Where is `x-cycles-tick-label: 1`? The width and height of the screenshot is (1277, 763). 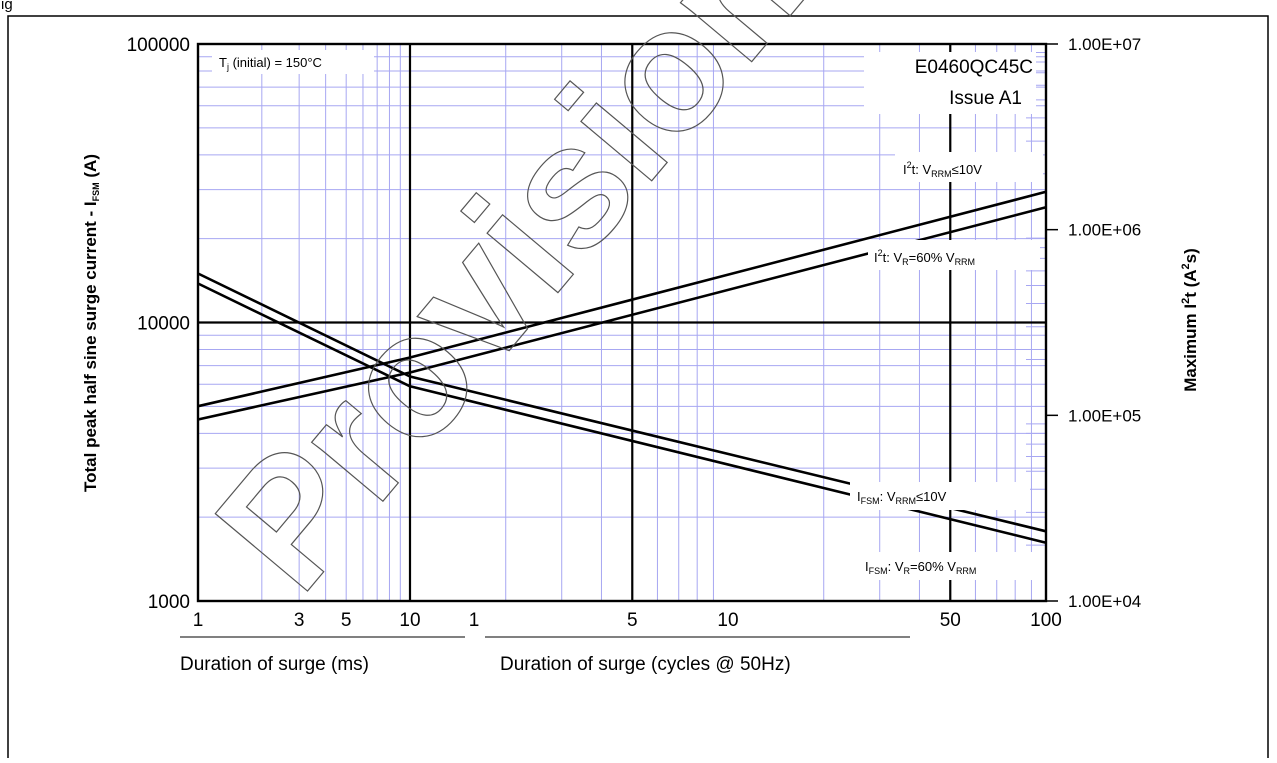 x-cycles-tick-label: 1 is located at coordinates (474, 620).